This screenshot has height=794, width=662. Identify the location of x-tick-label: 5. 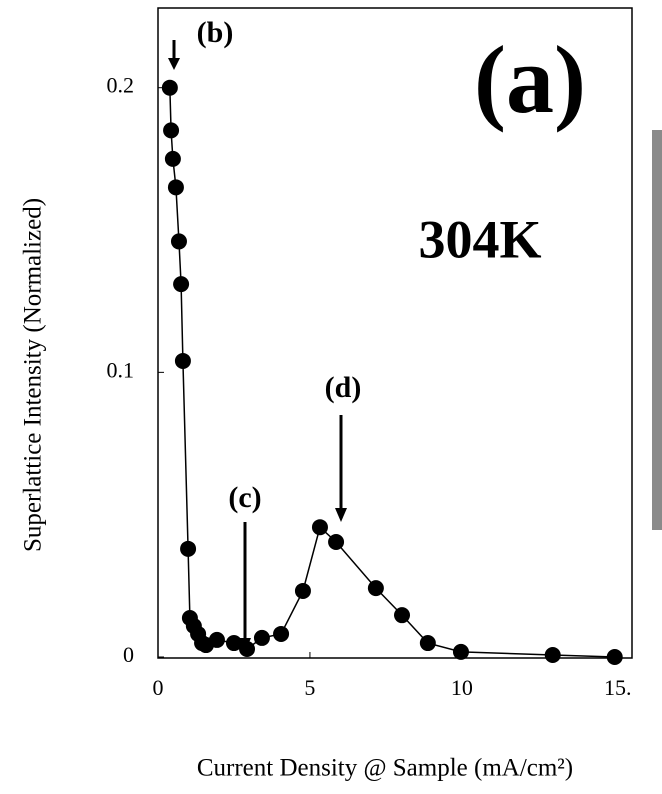
(309, 687).